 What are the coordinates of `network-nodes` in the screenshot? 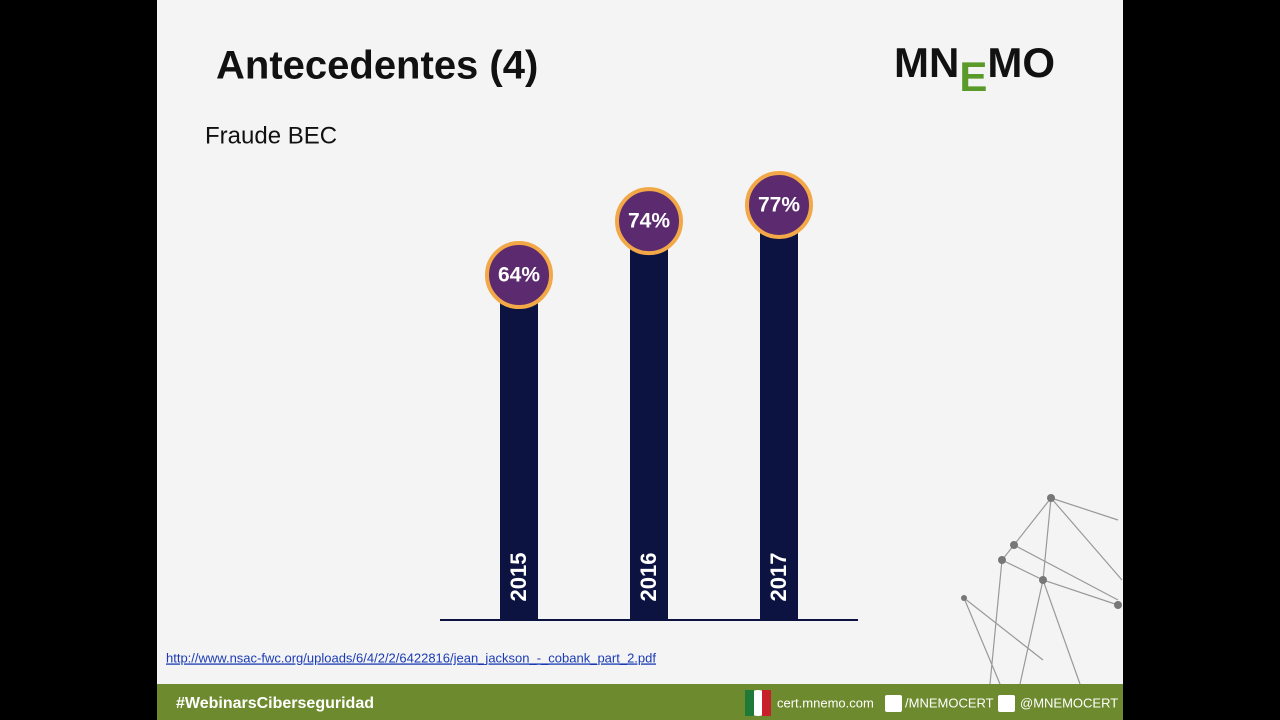 It's located at (1041, 551).